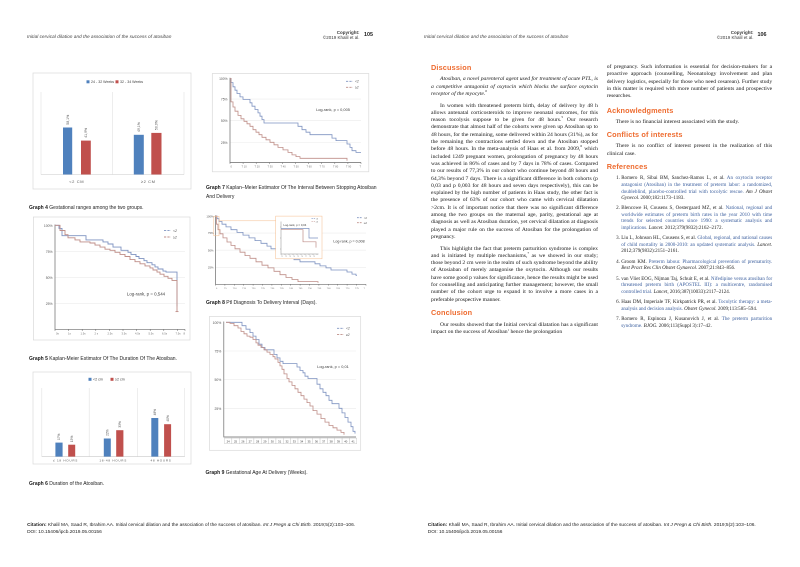 The width and height of the screenshot is (800, 567). What do you see at coordinates (160, 461) in the screenshot?
I see `svg-text: 48 HOURS` at bounding box center [160, 461].